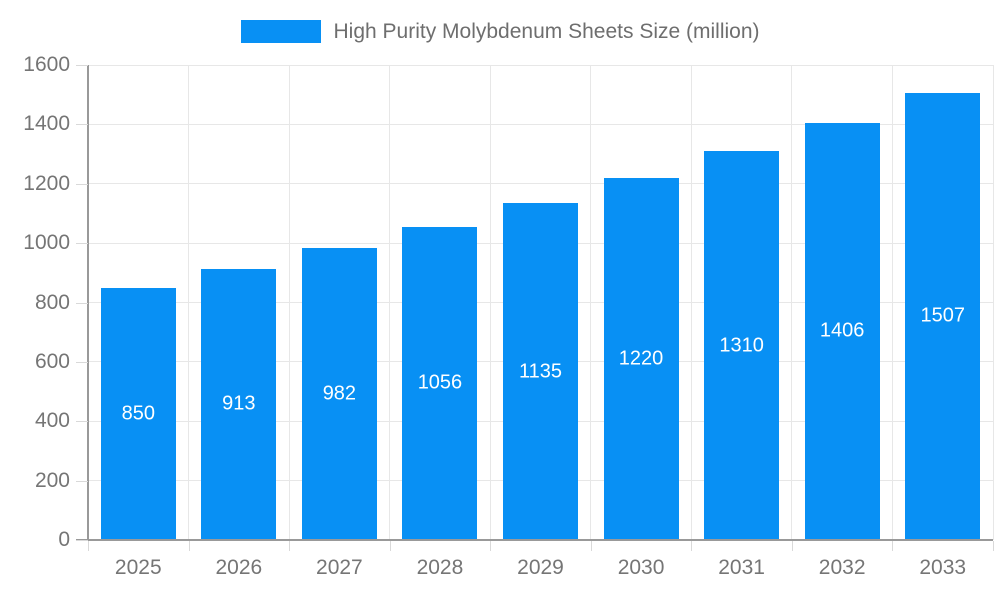  I want to click on y-tick-label: 200, so click(52, 480).